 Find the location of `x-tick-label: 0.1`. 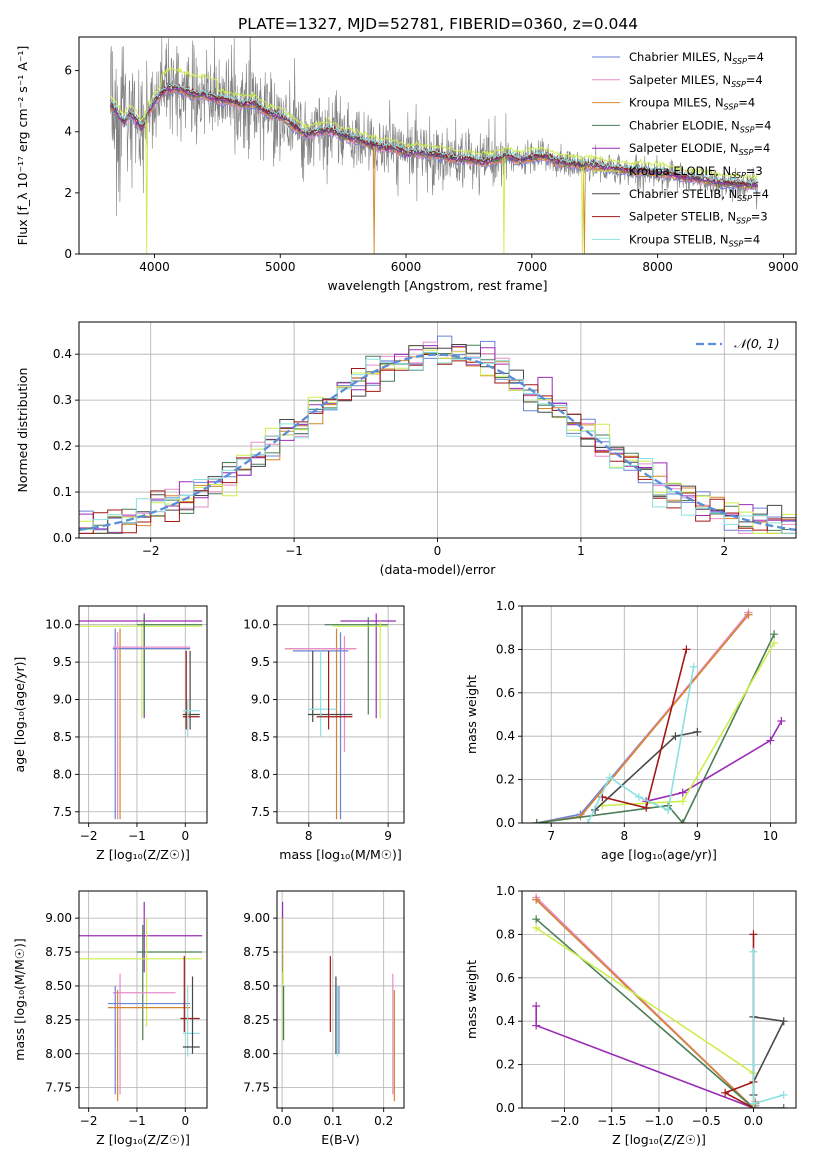

x-tick-label: 0.1 is located at coordinates (332, 1121).